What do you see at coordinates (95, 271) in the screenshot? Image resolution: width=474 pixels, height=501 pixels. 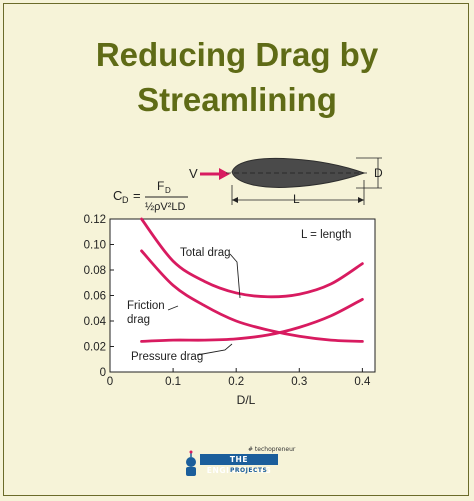 I see `y-tick-label: 0.08` at bounding box center [95, 271].